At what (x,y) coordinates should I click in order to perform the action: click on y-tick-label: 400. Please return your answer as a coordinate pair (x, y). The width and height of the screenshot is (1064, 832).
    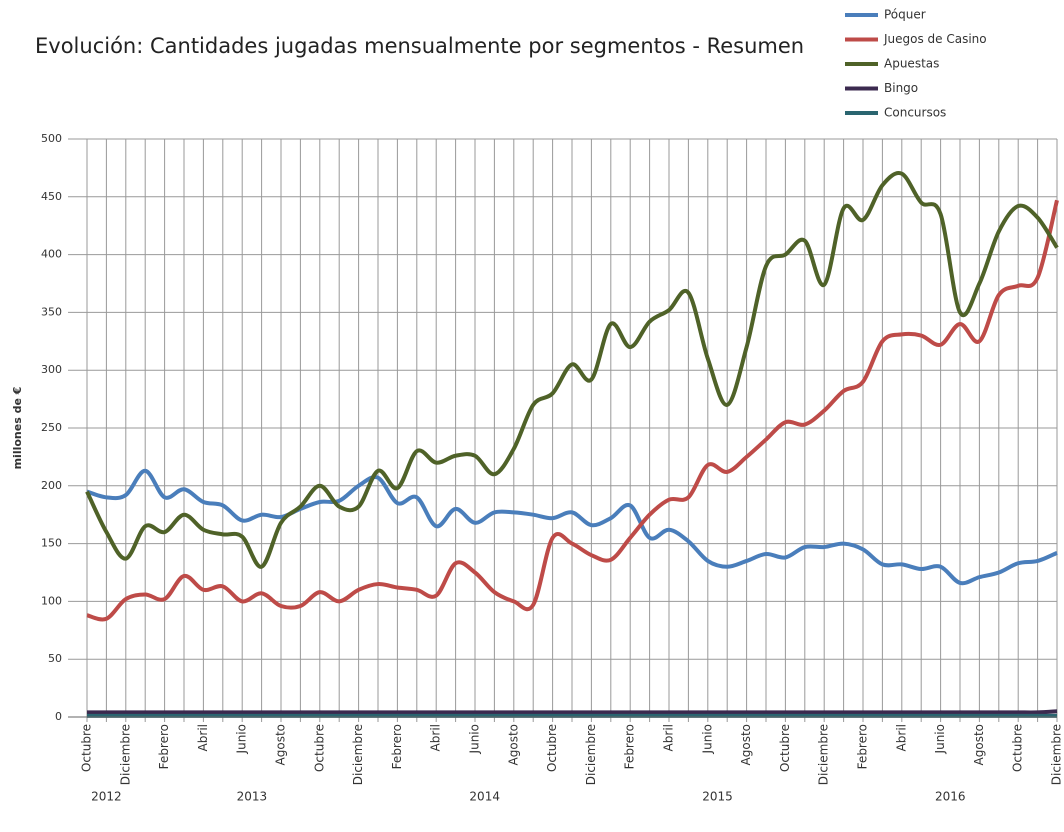
    Looking at the image, I should click on (51, 254).